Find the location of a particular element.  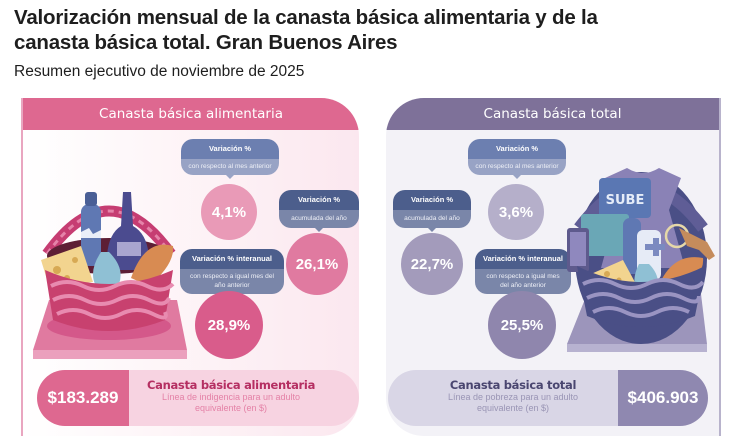

cbt-ytd-label-bubble: Variación % acumulada del año is located at coordinates (432, 211).